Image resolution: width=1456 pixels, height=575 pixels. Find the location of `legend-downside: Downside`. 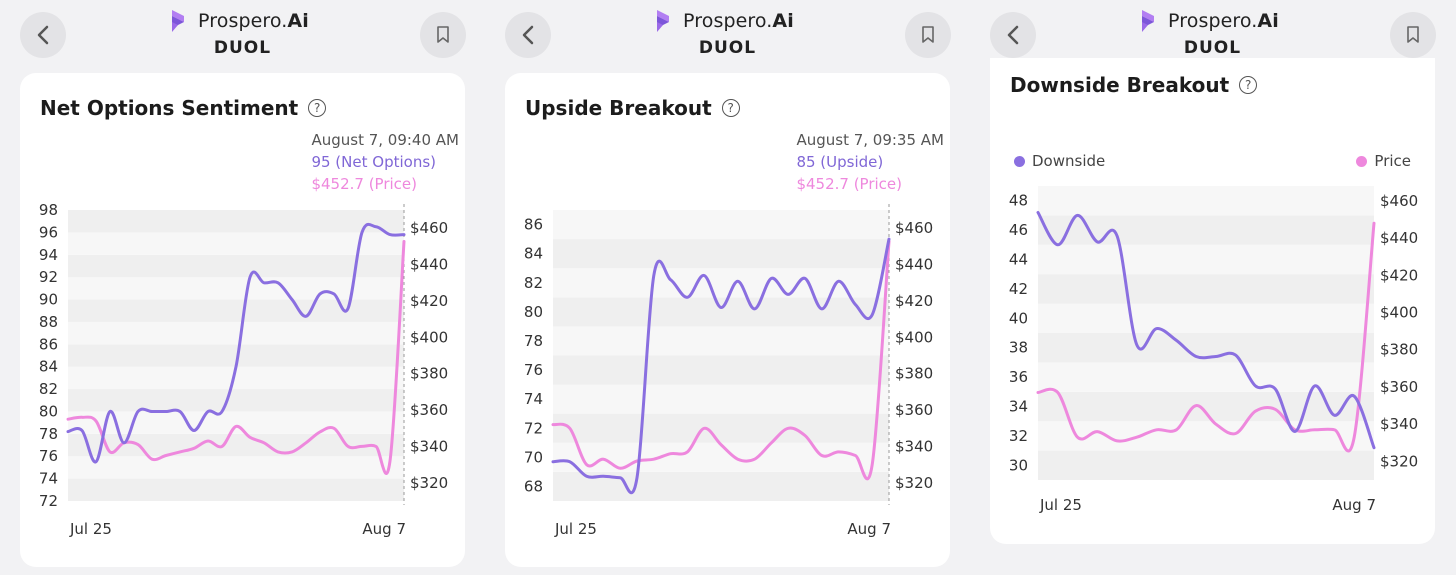

legend-downside: Downside is located at coordinates (1059, 161).